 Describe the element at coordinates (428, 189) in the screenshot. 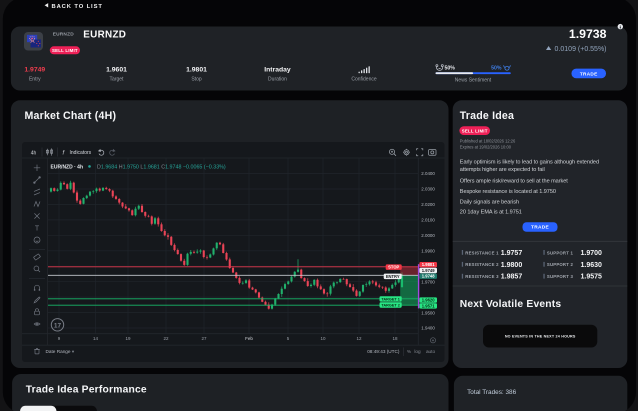

I see `svg-text: 2.0300` at that location.